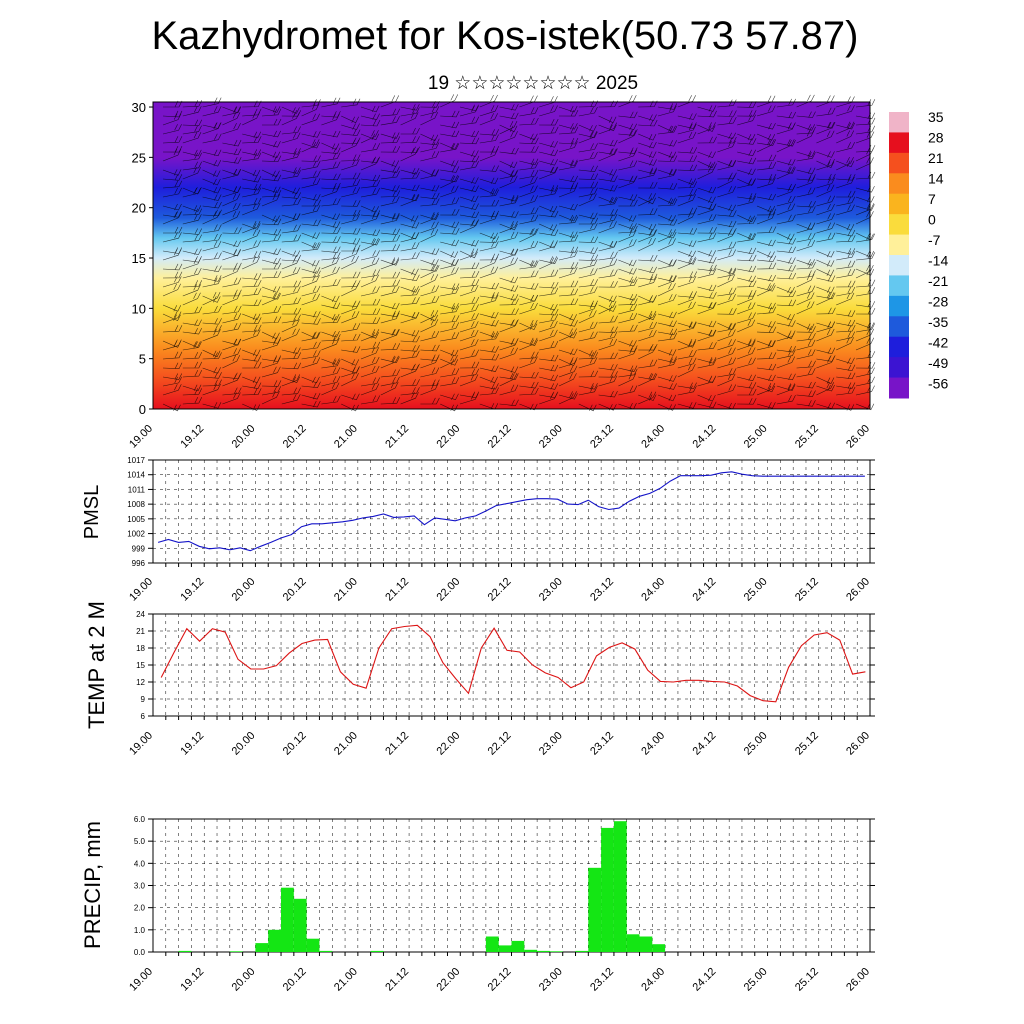  Describe the element at coordinates (136, 460) in the screenshot. I see `y-tick-label: 1017` at that location.